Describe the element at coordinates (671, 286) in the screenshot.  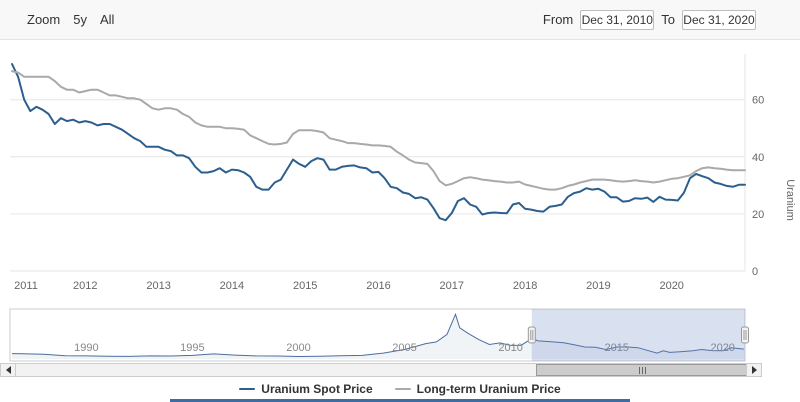
I see `x-axis-tick-label: 2020` at that location.